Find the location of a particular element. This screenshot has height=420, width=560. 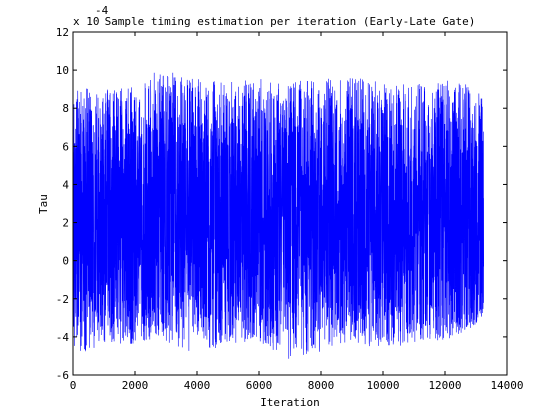

x-tick-label: 8000 is located at coordinates (321, 385).